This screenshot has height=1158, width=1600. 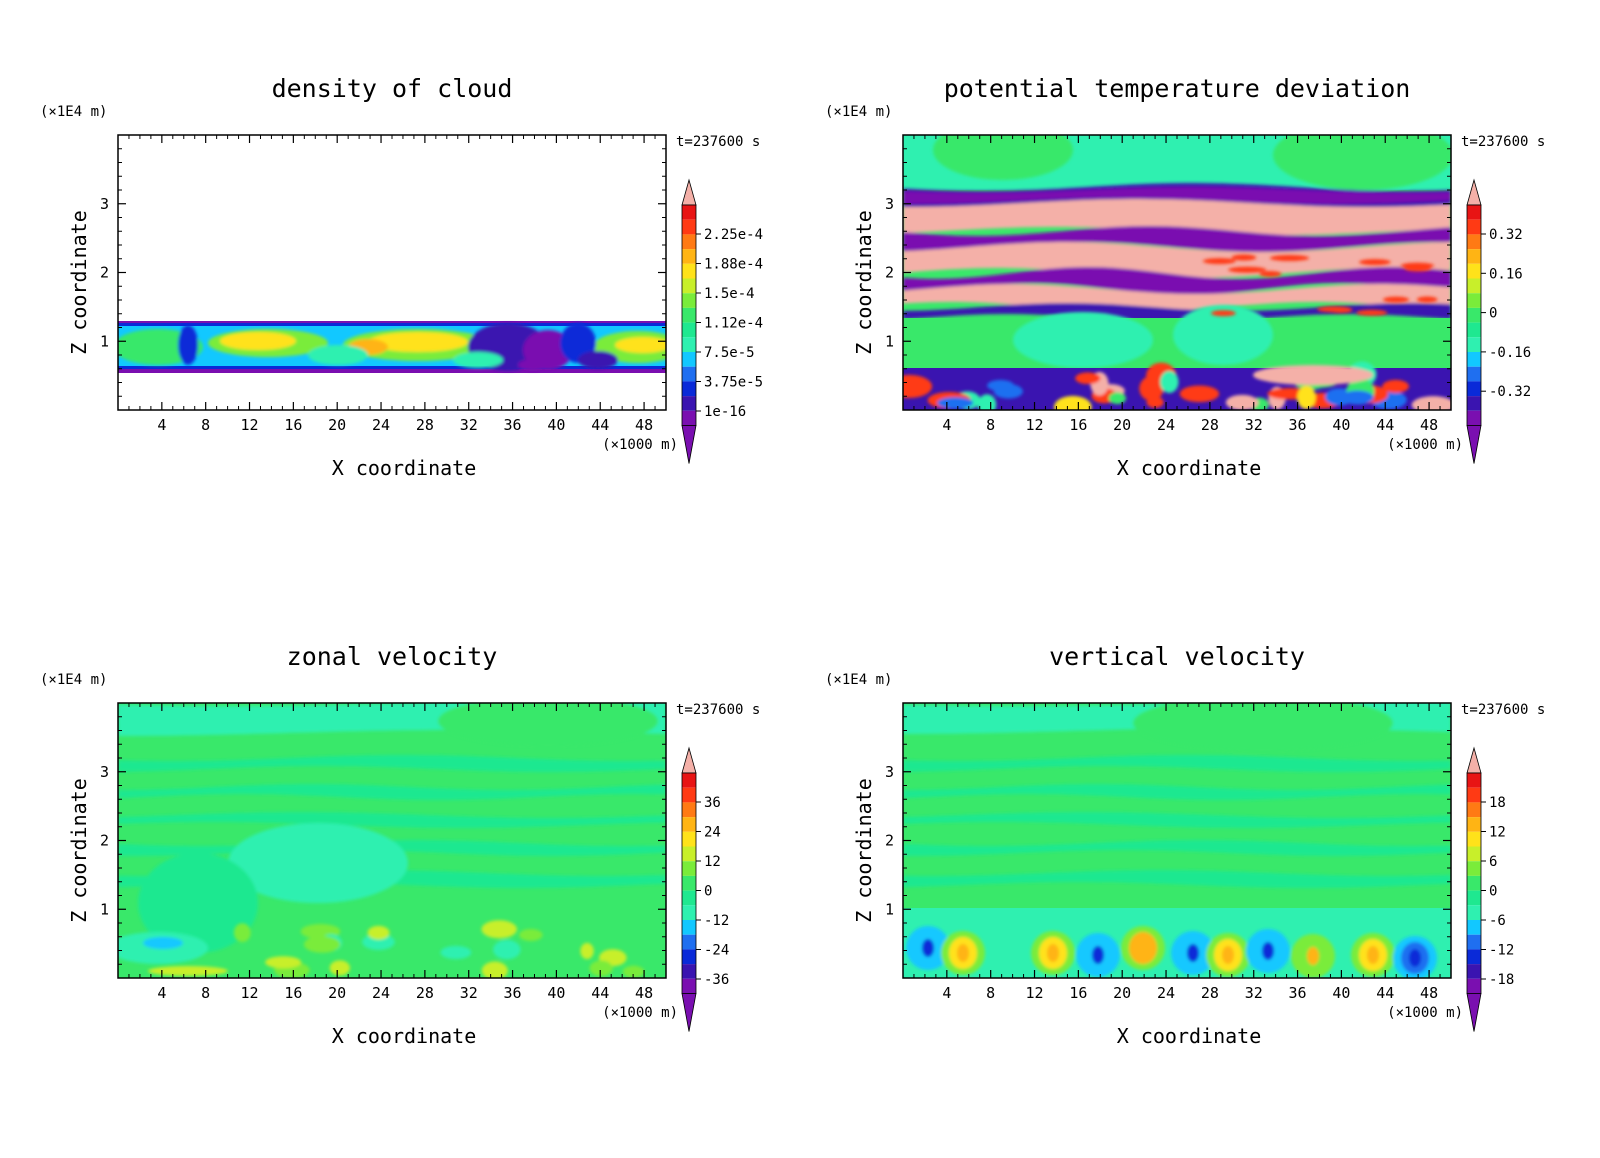 I want to click on colorbar-label: 0, so click(x=1493, y=314).